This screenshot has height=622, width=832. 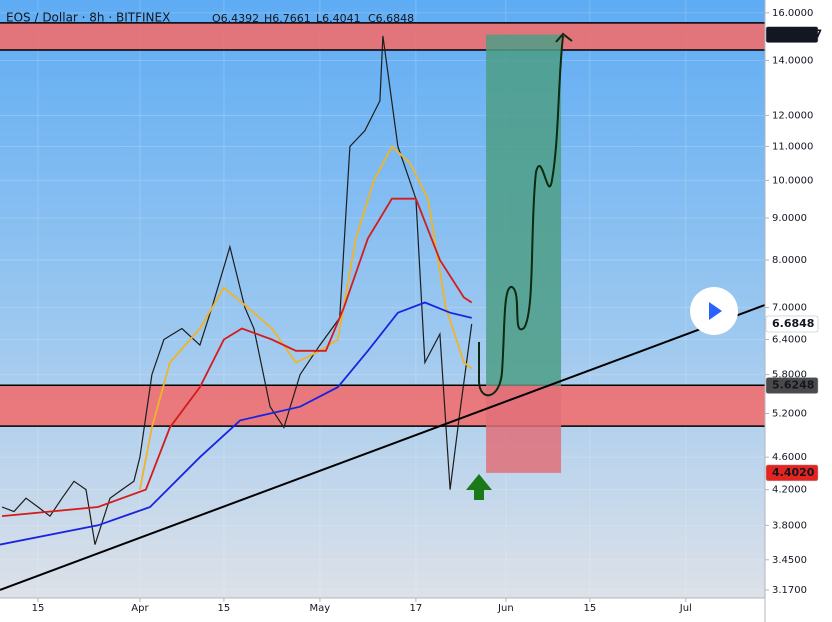 I want to click on price-label: 6.6848, so click(x=793, y=323).